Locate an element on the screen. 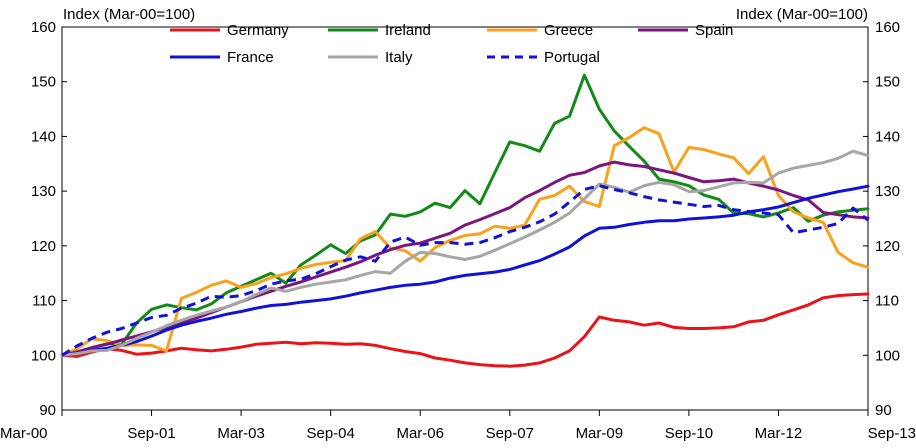 This screenshot has height=448, width=916. y-tick-label-left: 120 is located at coordinates (43, 246).